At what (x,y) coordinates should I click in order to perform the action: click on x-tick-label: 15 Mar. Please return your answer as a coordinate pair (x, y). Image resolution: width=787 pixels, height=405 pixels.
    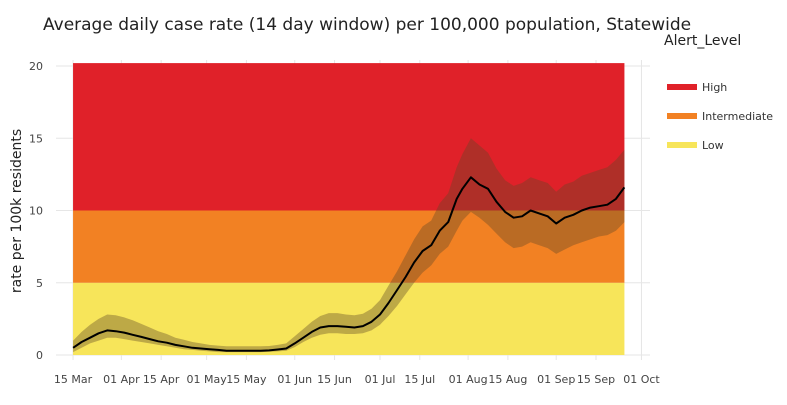
    Looking at the image, I should click on (73, 379).